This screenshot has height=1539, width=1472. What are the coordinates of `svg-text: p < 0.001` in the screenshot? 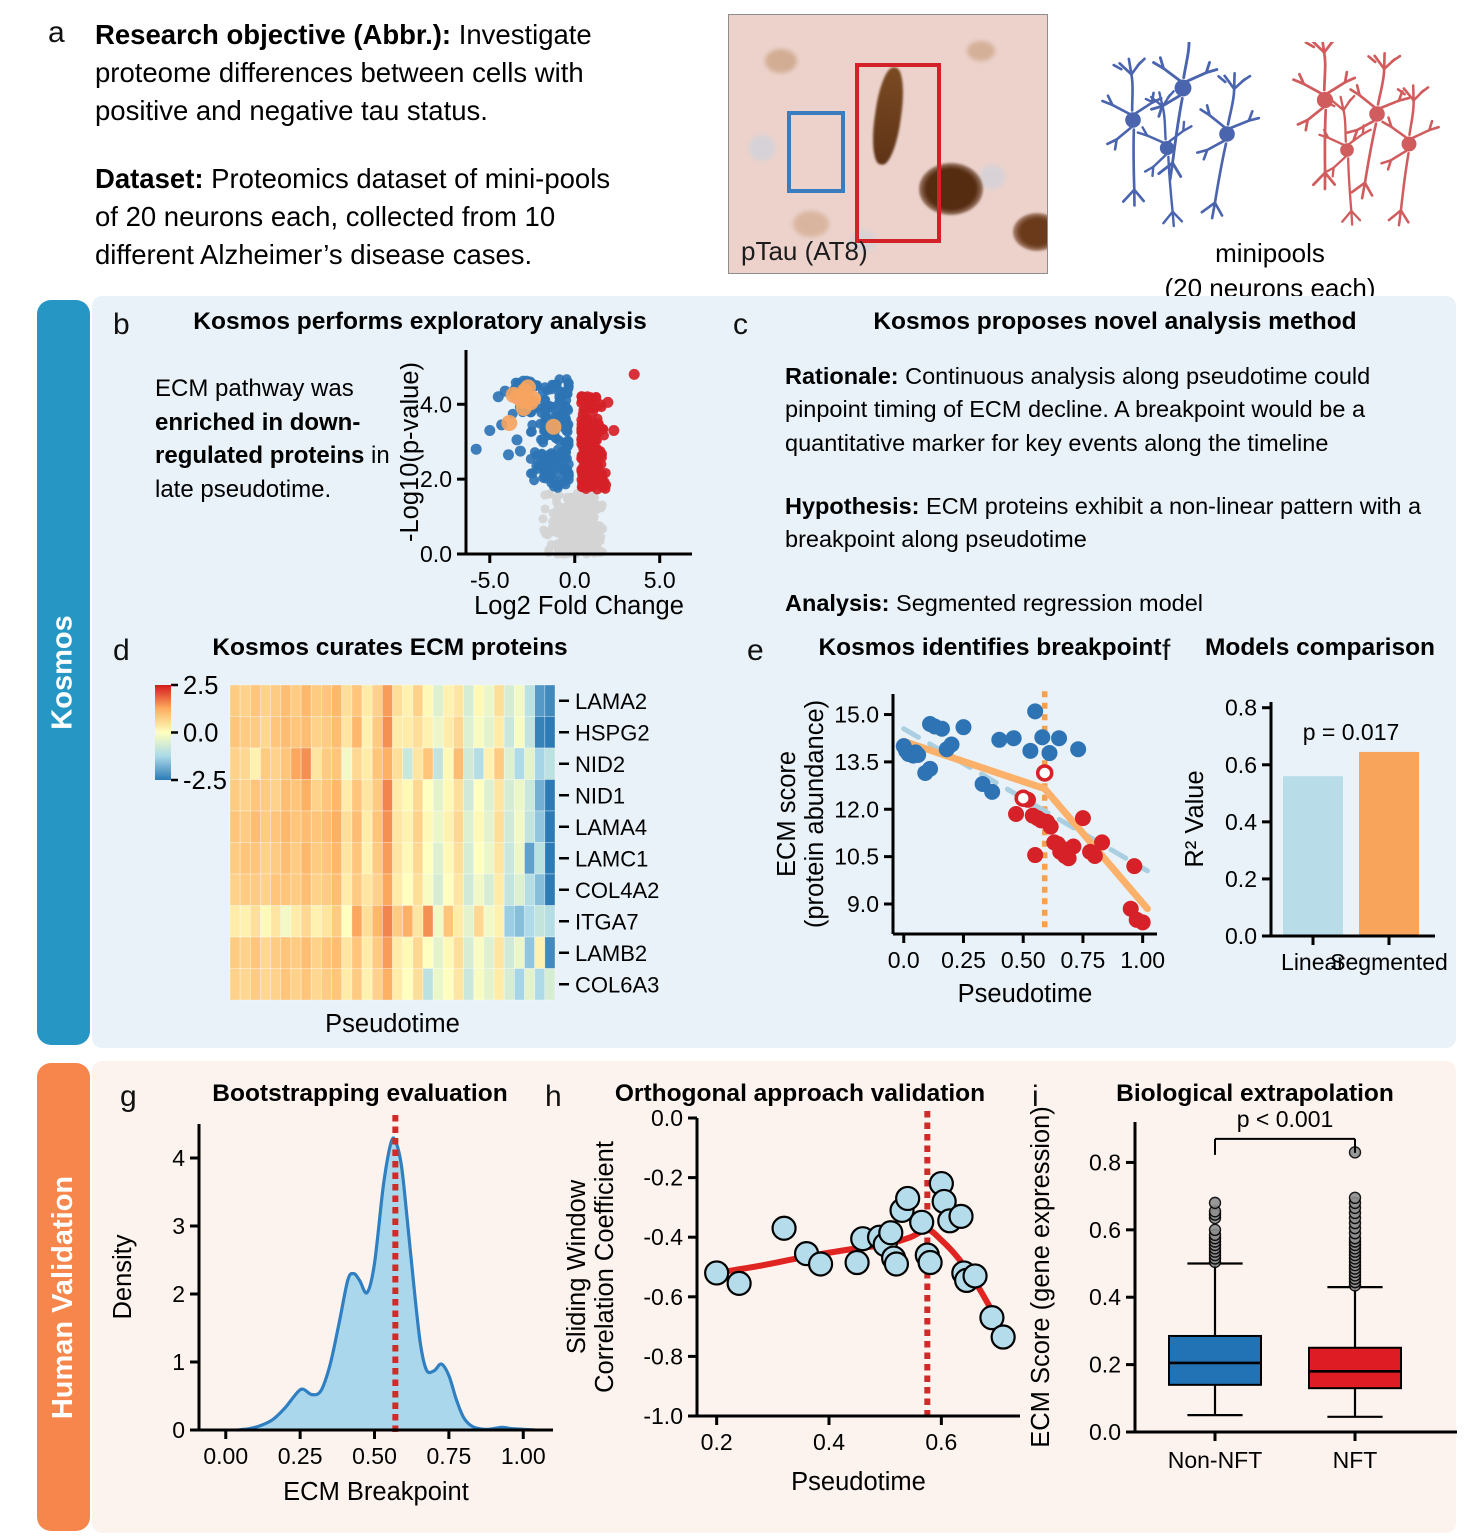 It's located at (1285, 1119).